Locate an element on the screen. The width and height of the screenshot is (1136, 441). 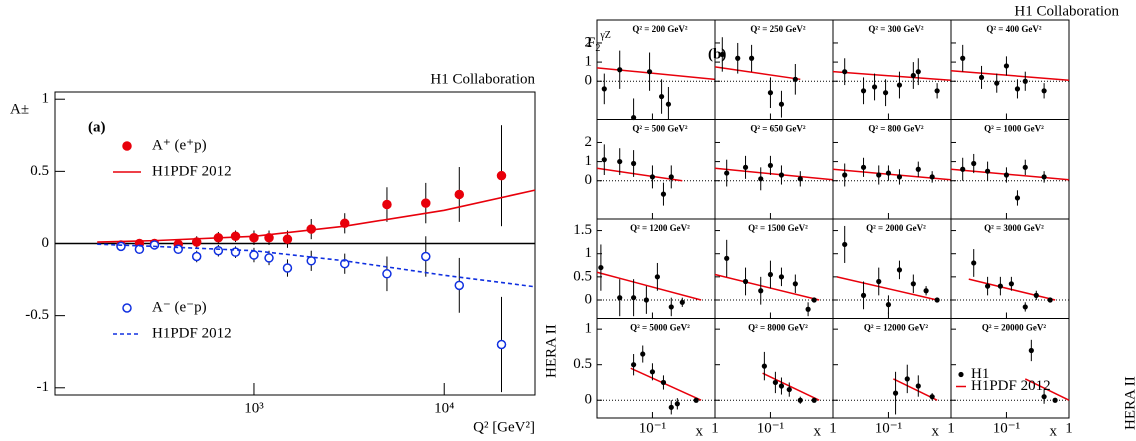
y-tick-label: 1 is located at coordinates (589, 161).